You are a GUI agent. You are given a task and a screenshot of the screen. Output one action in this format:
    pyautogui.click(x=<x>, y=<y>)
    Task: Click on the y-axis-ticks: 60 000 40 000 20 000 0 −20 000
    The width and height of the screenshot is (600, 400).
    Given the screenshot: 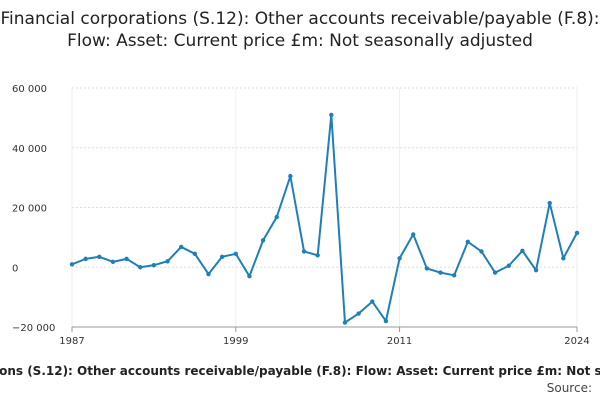 What is the action you would take?
    pyautogui.click(x=33, y=209)
    